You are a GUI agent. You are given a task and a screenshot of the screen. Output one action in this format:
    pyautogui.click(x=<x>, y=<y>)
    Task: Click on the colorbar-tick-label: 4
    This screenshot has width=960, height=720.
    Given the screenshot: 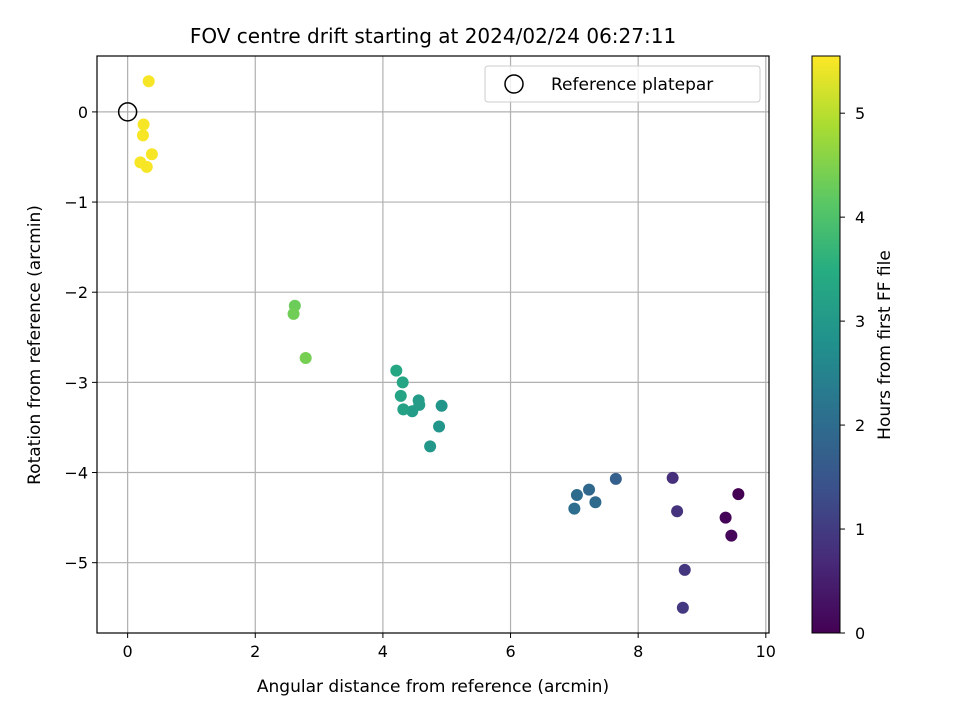 What is the action you would take?
    pyautogui.click(x=860, y=217)
    